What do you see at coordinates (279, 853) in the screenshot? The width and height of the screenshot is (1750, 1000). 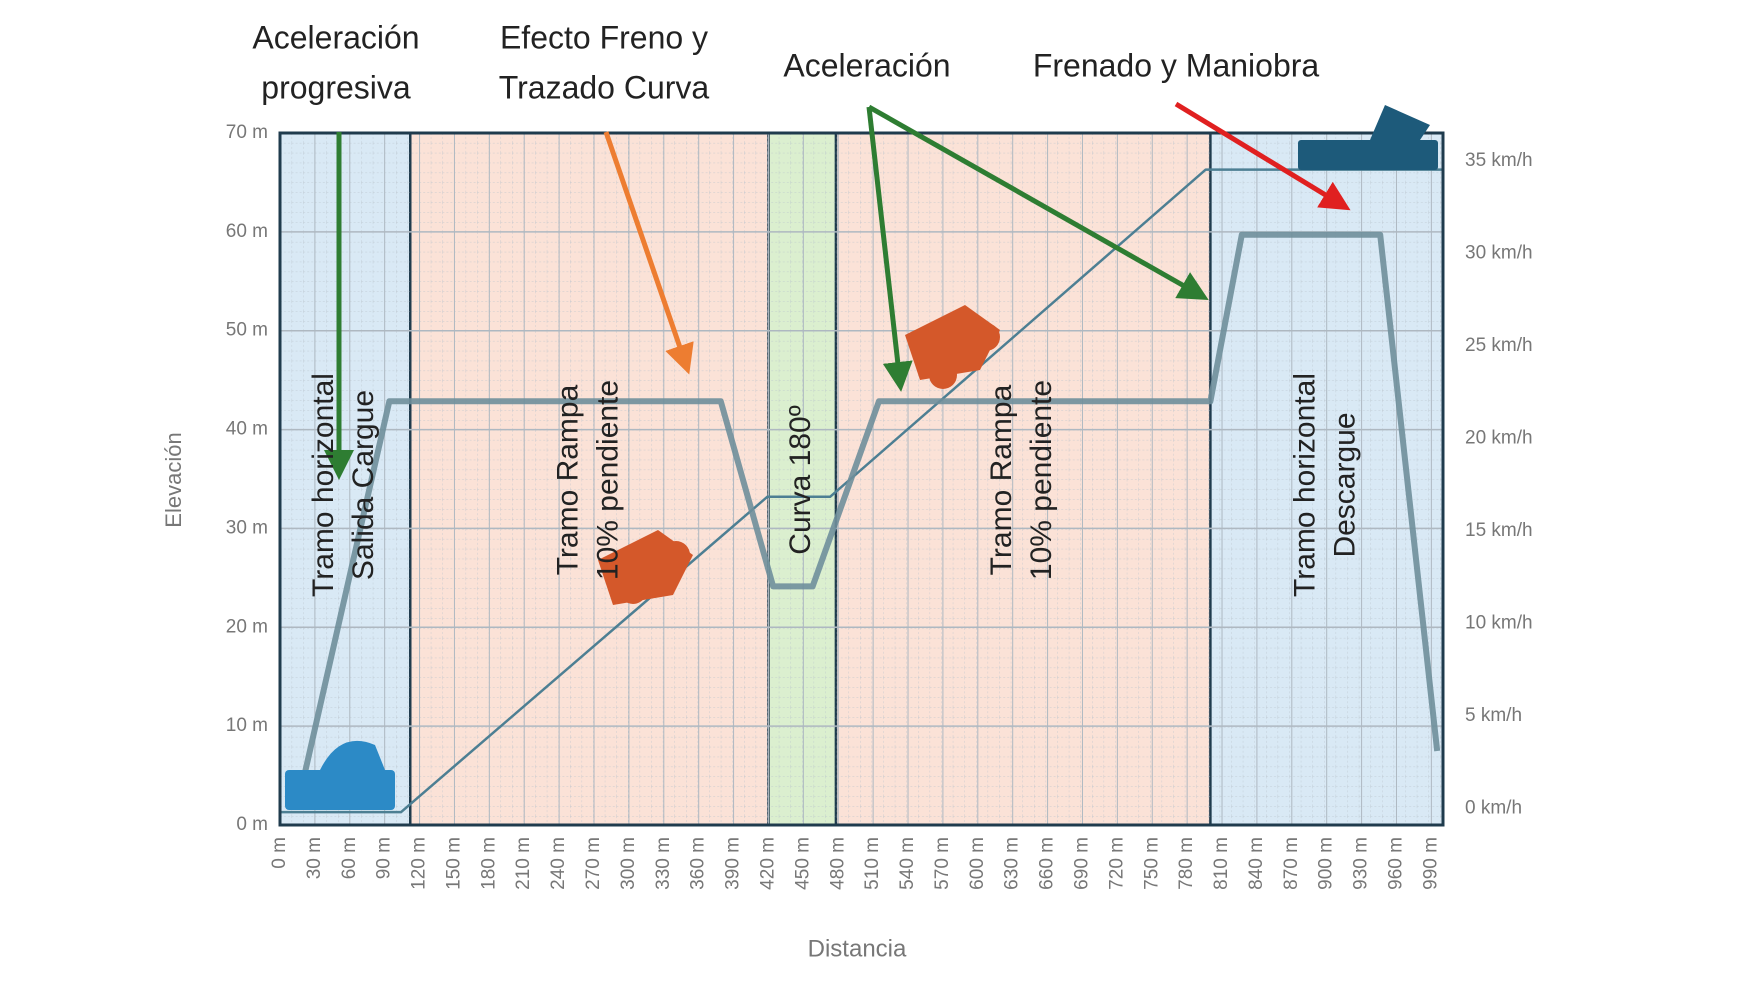 I see `x-tick-label: 0 m` at bounding box center [279, 853].